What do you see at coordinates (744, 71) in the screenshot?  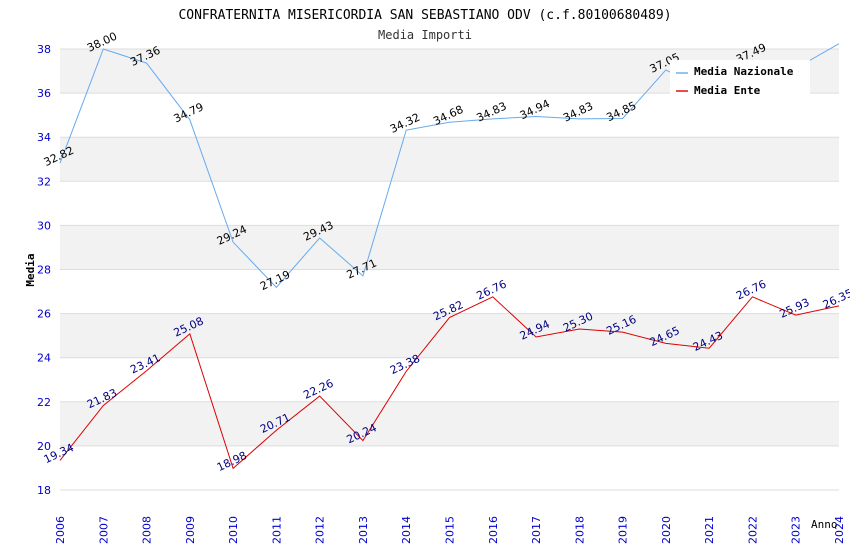 I see `legend-label-media-nazionale: Media Nazionale` at bounding box center [744, 71].